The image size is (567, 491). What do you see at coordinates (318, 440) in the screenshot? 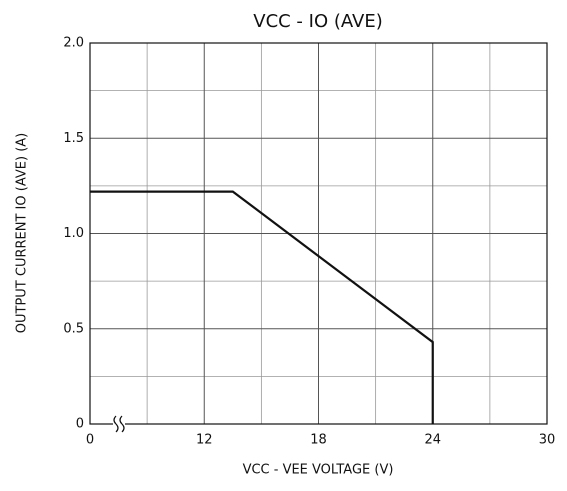
I see `x-tick-label: 18` at bounding box center [318, 440].